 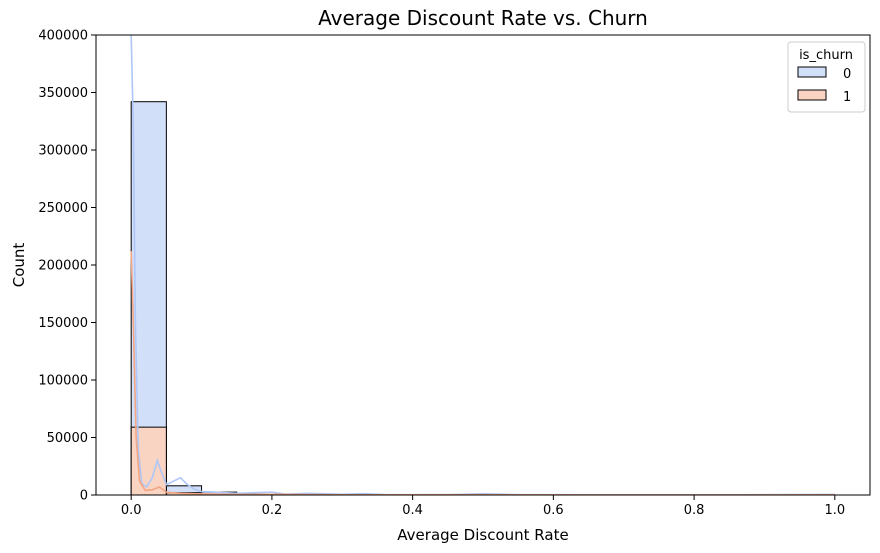 What do you see at coordinates (694, 510) in the screenshot?
I see `x-tick-label-4: 0.8` at bounding box center [694, 510].